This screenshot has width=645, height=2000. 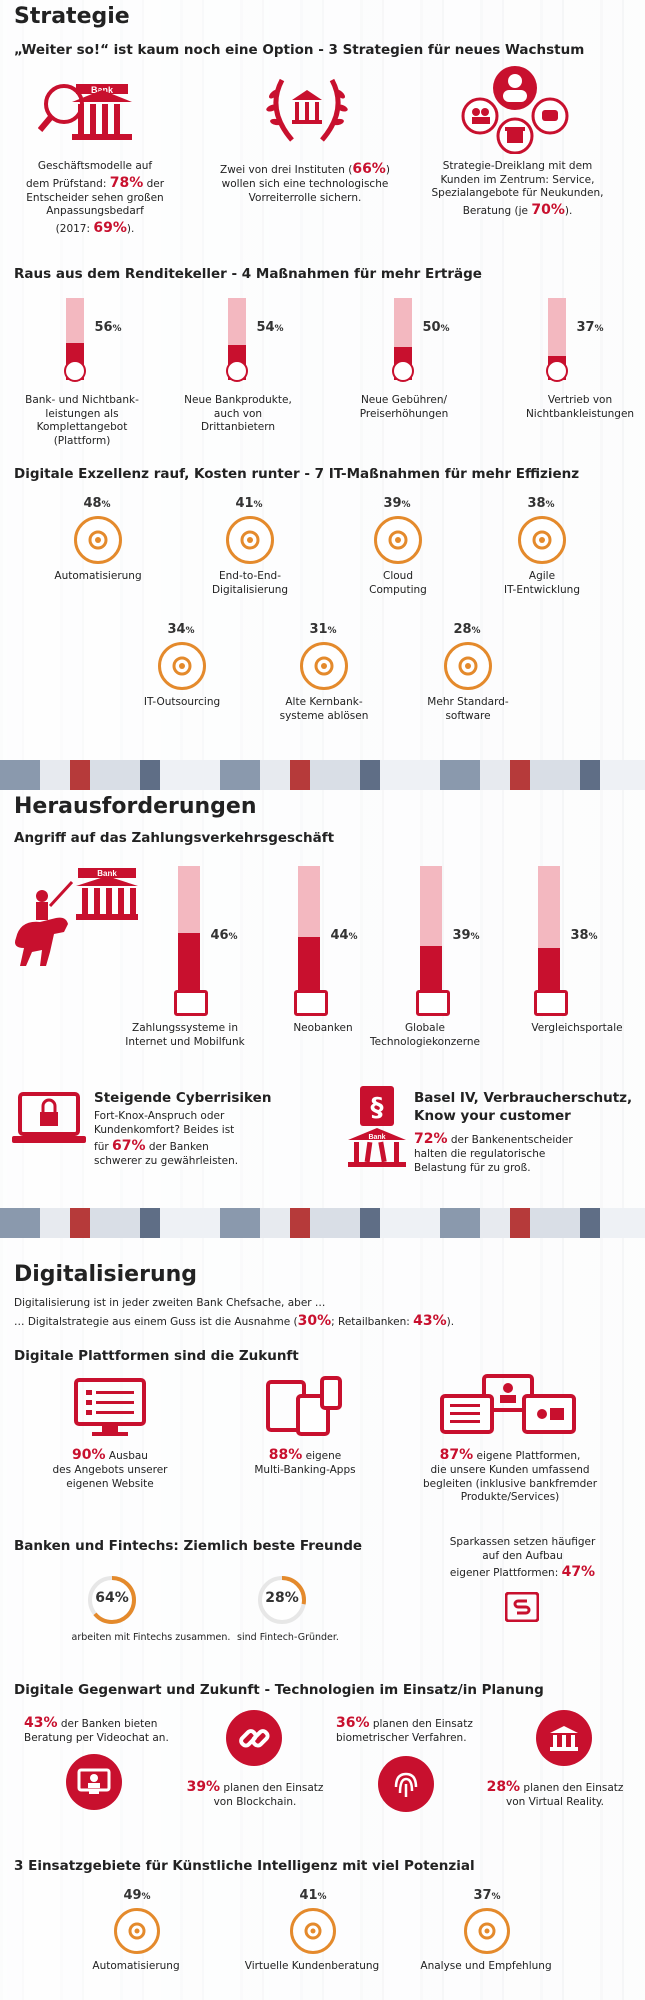 I want to click on label-line: IT-Outsourcing, so click(x=182, y=702).